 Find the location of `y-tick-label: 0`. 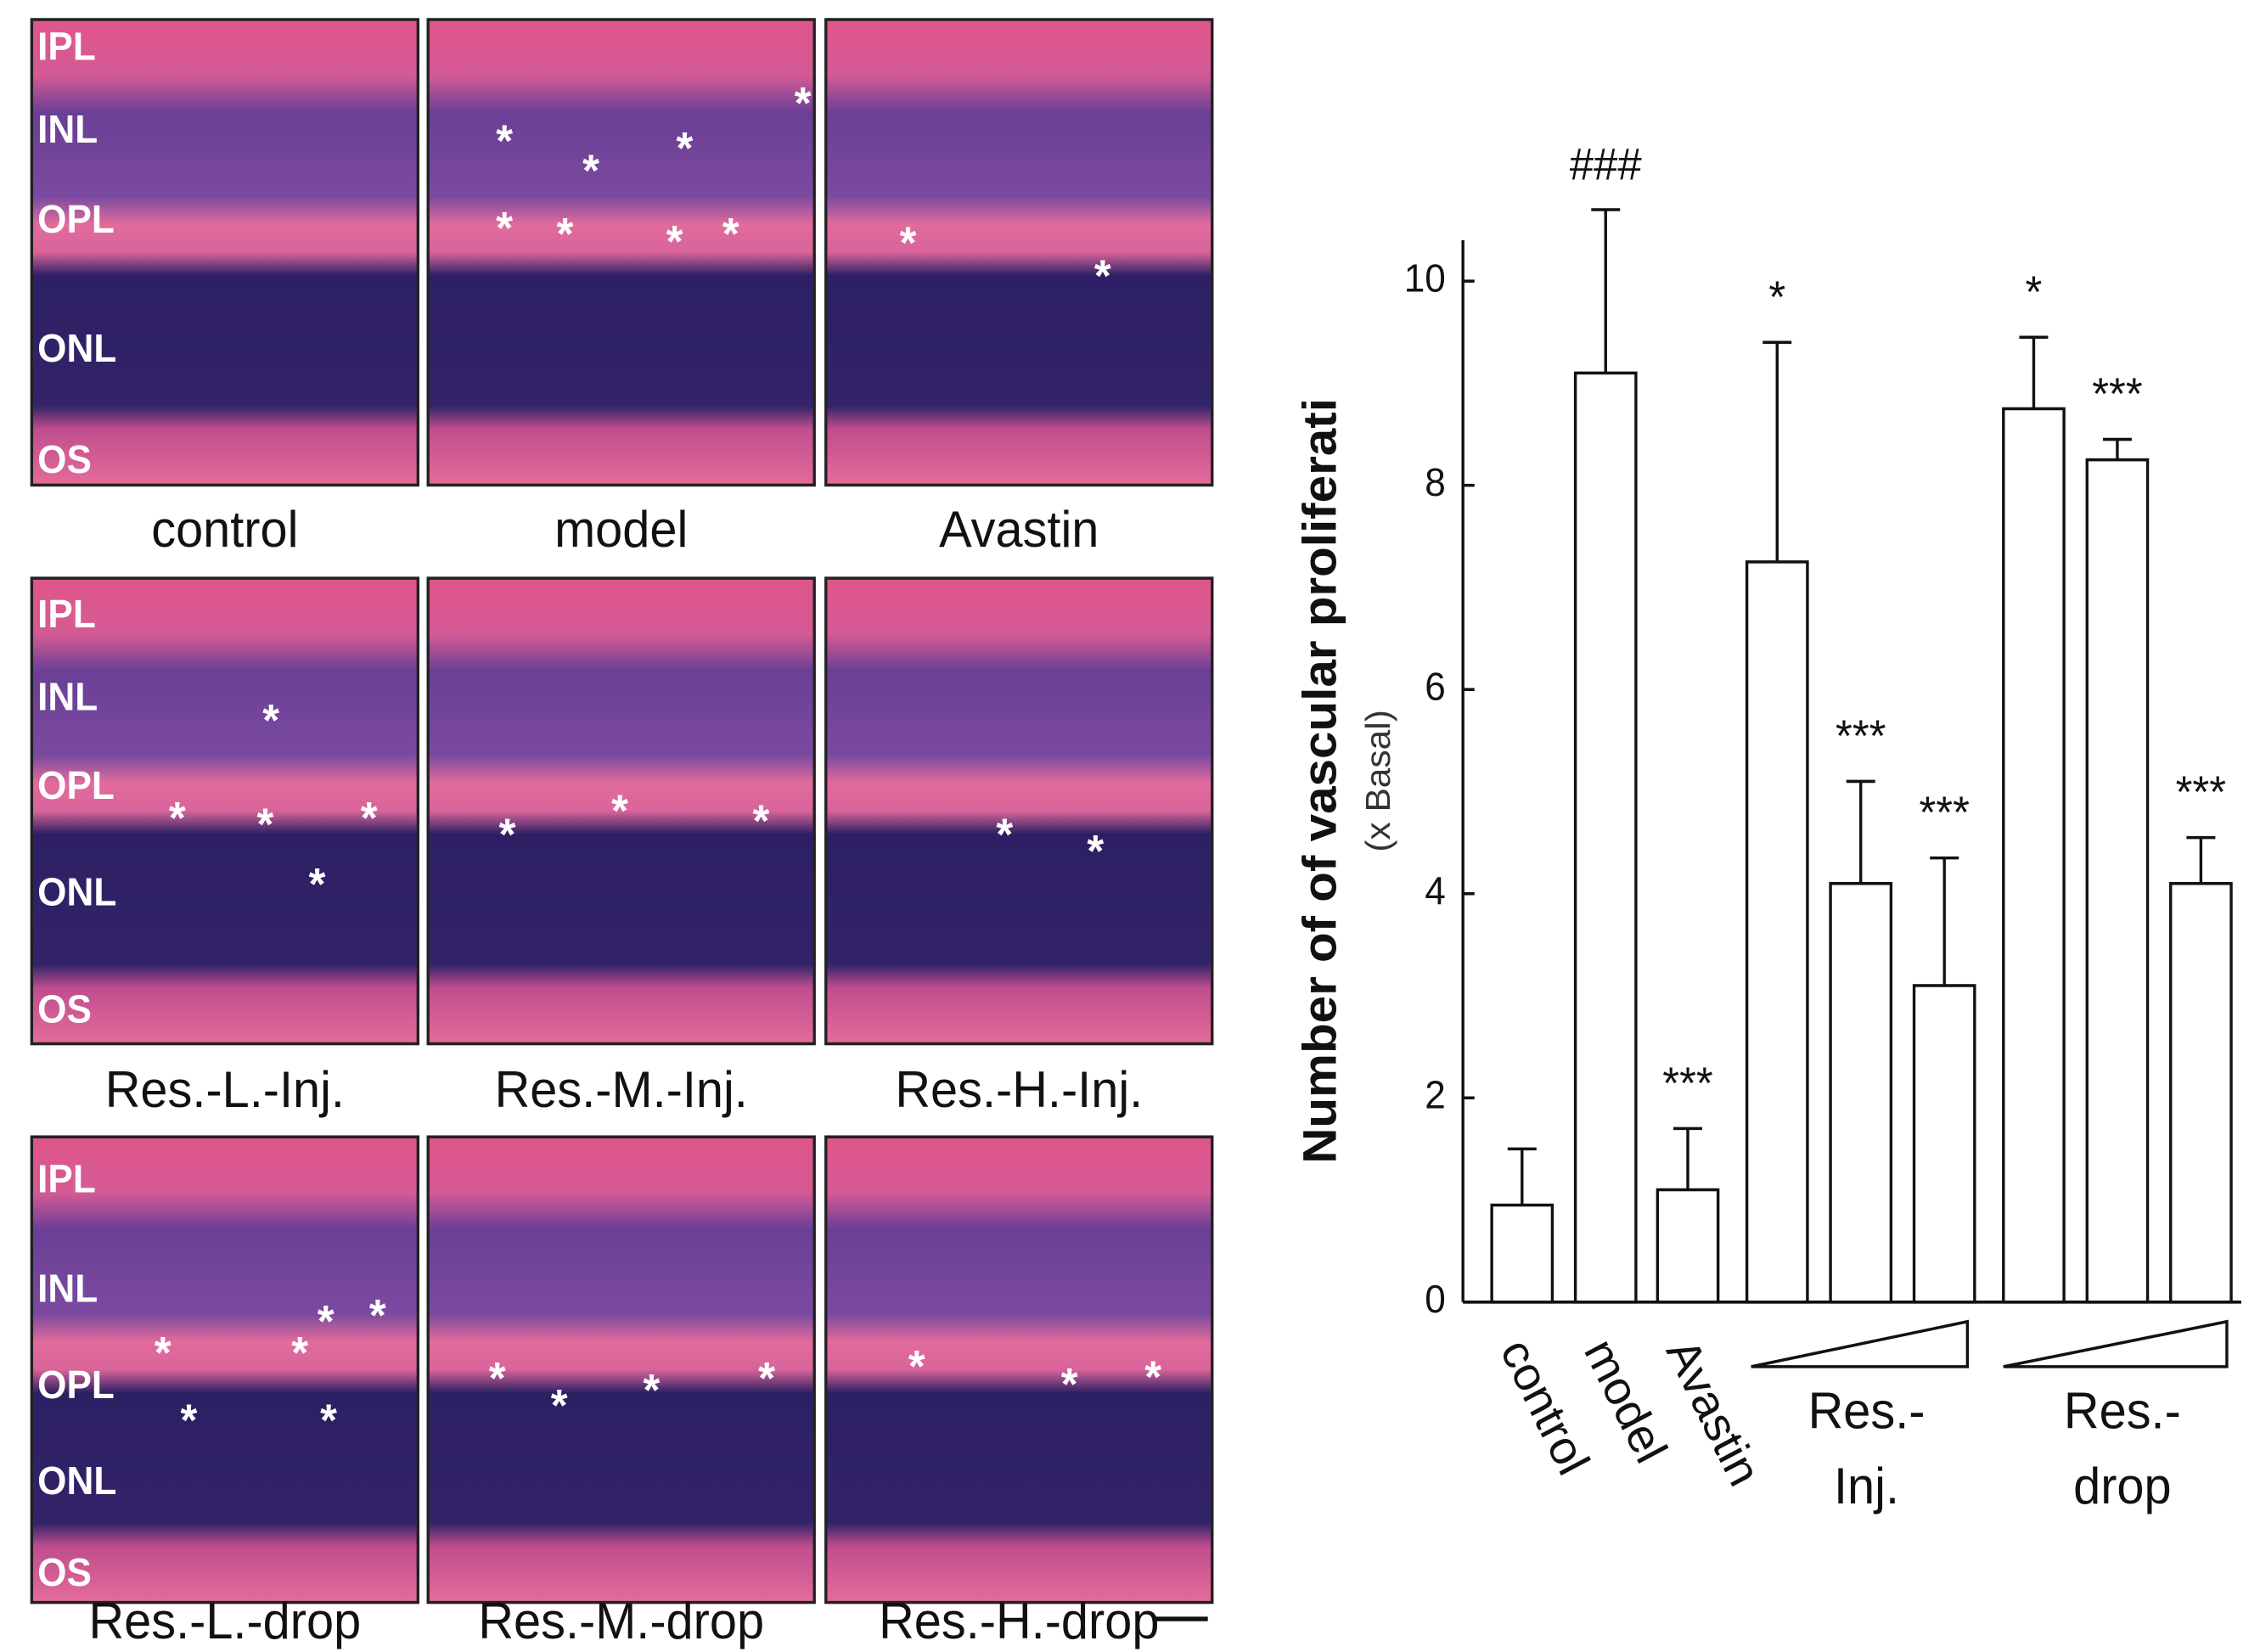

y-tick-label: 0 is located at coordinates (1436, 1299).